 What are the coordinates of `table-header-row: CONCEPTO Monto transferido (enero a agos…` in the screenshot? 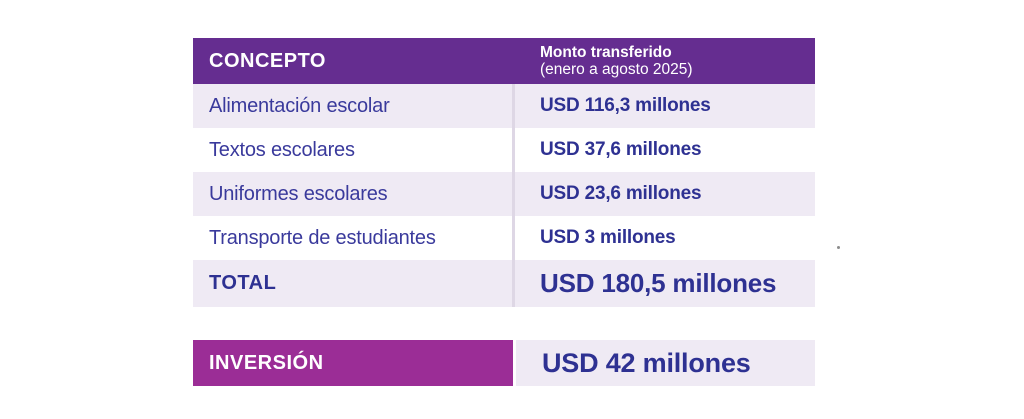 It's located at (504, 61).